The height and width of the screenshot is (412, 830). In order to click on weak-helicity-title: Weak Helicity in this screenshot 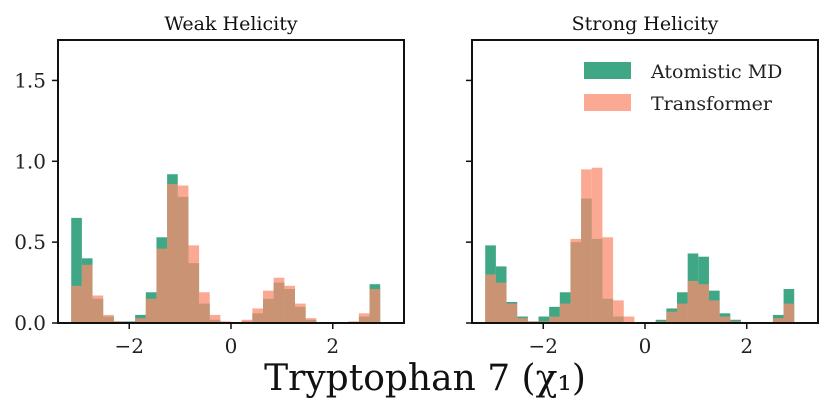, I will do `click(230, 24)`.